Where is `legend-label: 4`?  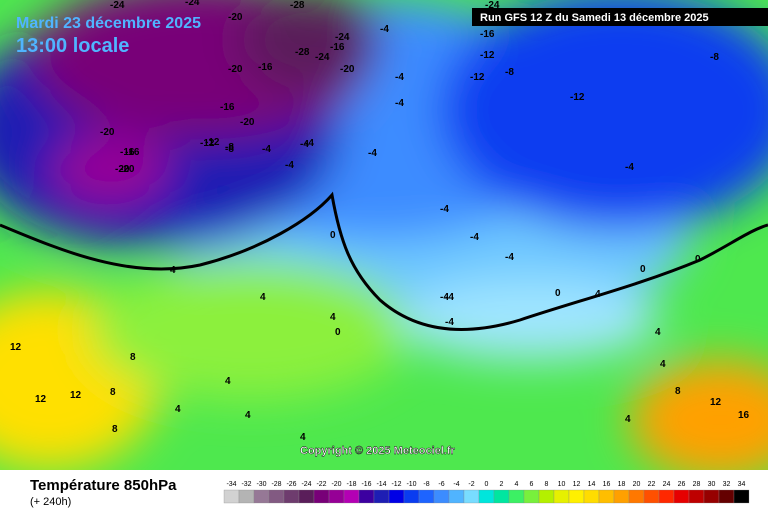
legend-label: 4 is located at coordinates (517, 484).